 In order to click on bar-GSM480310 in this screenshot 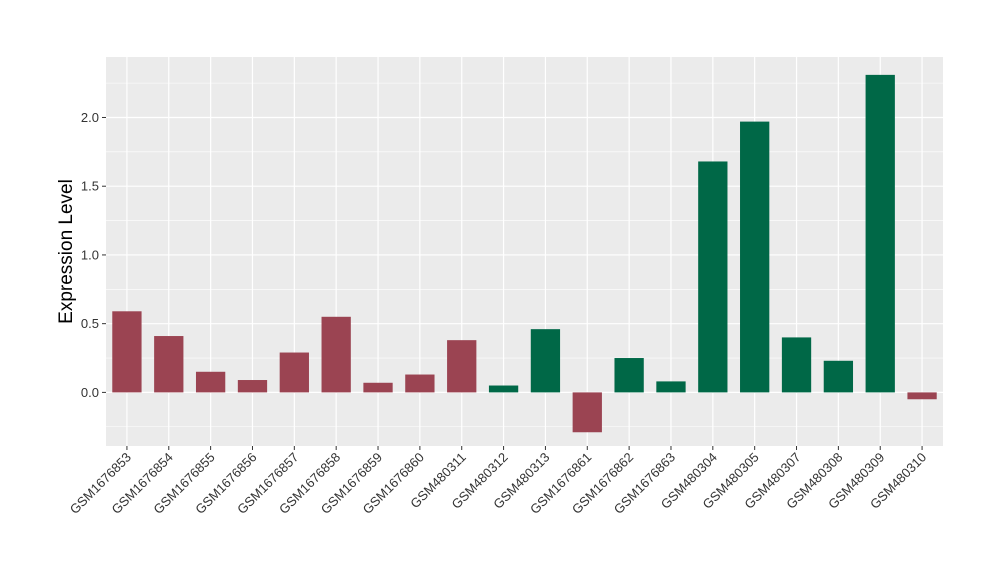, I will do `click(922, 396)`.